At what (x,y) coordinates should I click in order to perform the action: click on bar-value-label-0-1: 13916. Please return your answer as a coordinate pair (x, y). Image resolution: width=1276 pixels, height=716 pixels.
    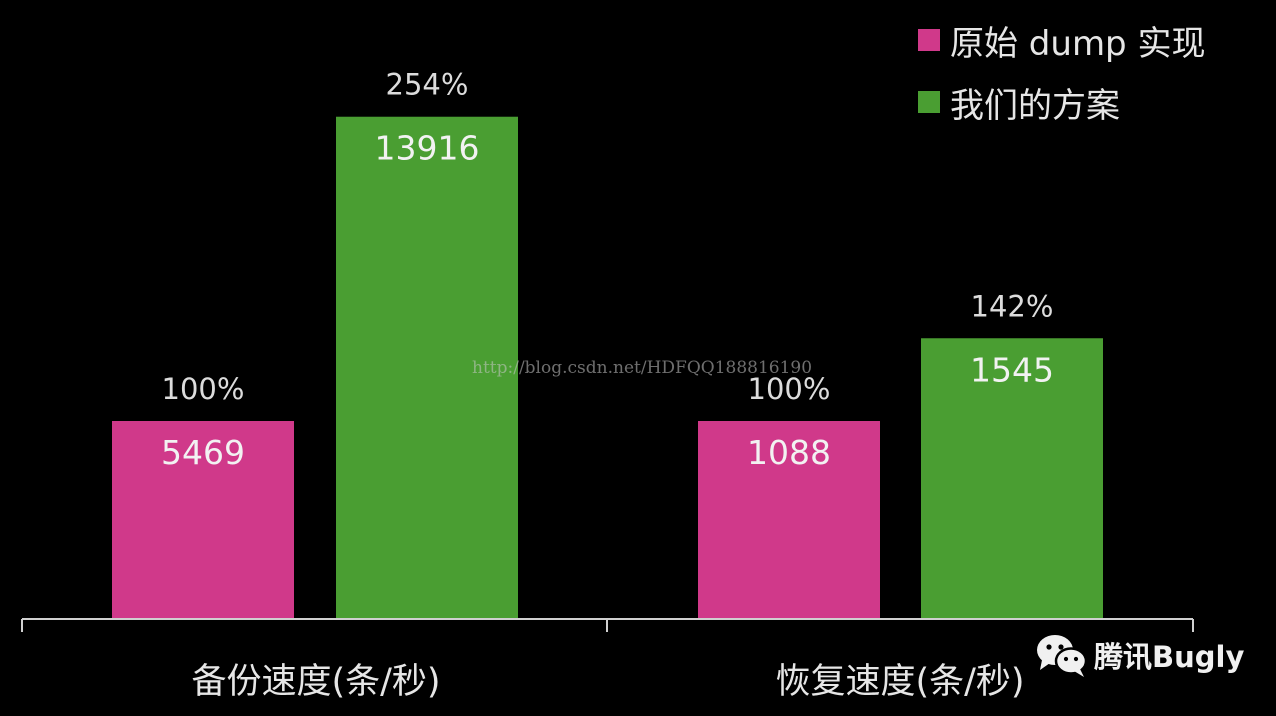
    Looking at the image, I should click on (427, 148).